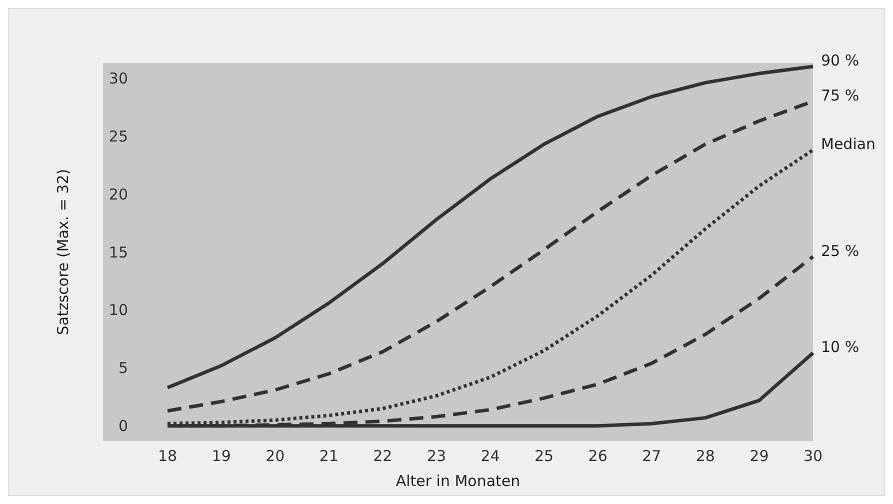  I want to click on y-axis-title: Satzscore (Max. = 32), so click(63, 252).